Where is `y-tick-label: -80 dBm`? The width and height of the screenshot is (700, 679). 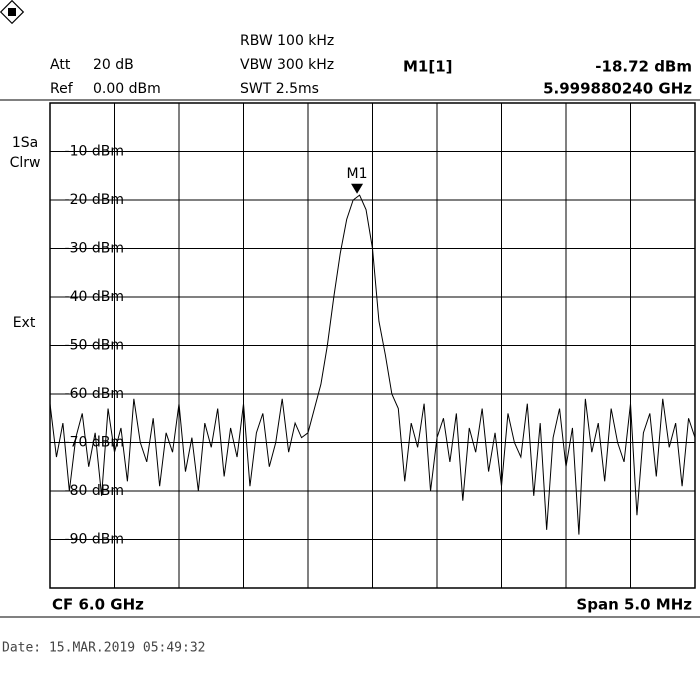 y-tick-label: -80 dBm is located at coordinates (94, 491).